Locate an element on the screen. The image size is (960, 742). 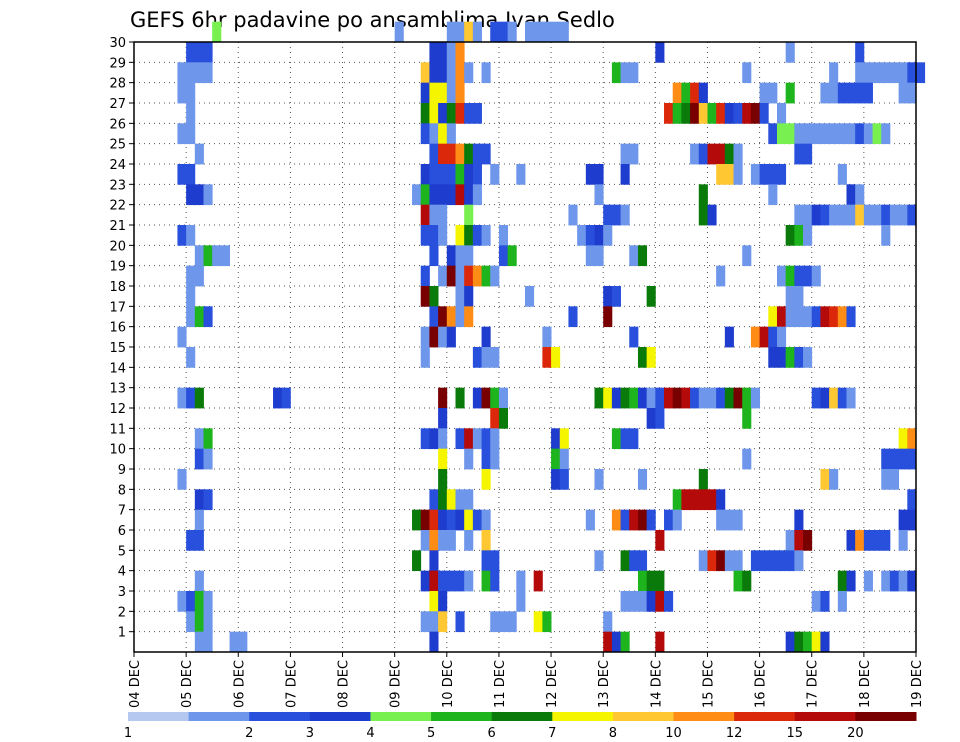
y-tick-label: 24 is located at coordinates (117, 165).